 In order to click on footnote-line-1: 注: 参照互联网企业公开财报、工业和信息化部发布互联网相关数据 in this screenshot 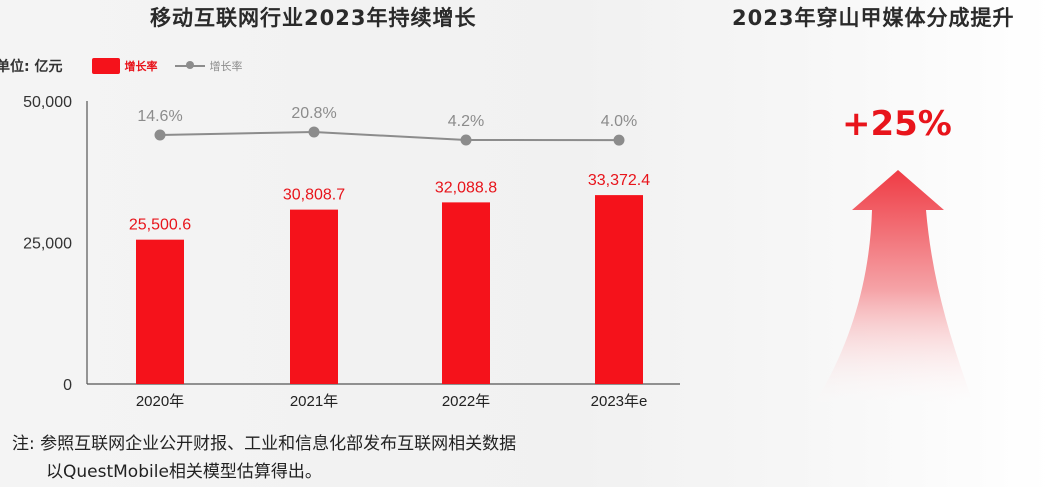, I will do `click(264, 444)`.